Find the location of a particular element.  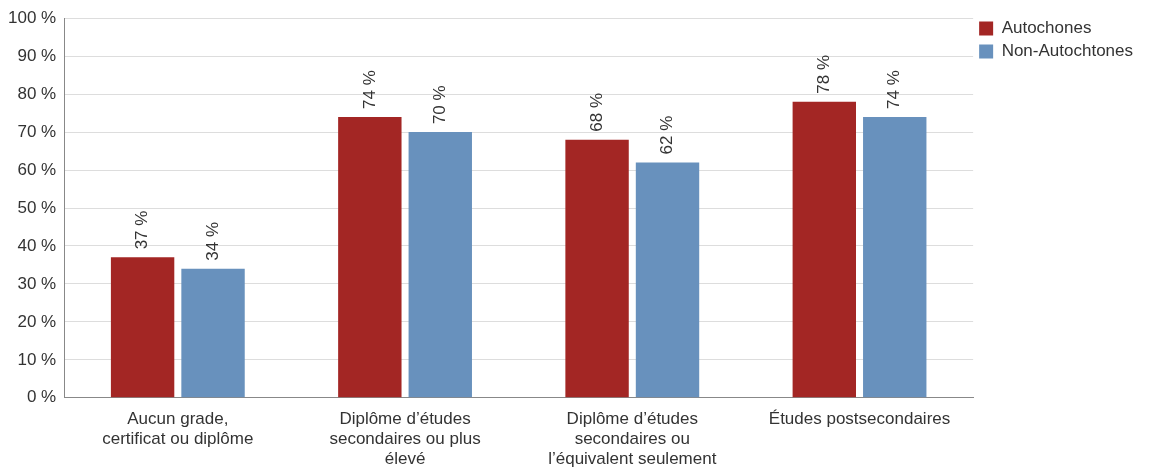

x-tick-label: Diplôme d’études secondaires ou l’équivalent seulement is located at coordinates (632, 438).